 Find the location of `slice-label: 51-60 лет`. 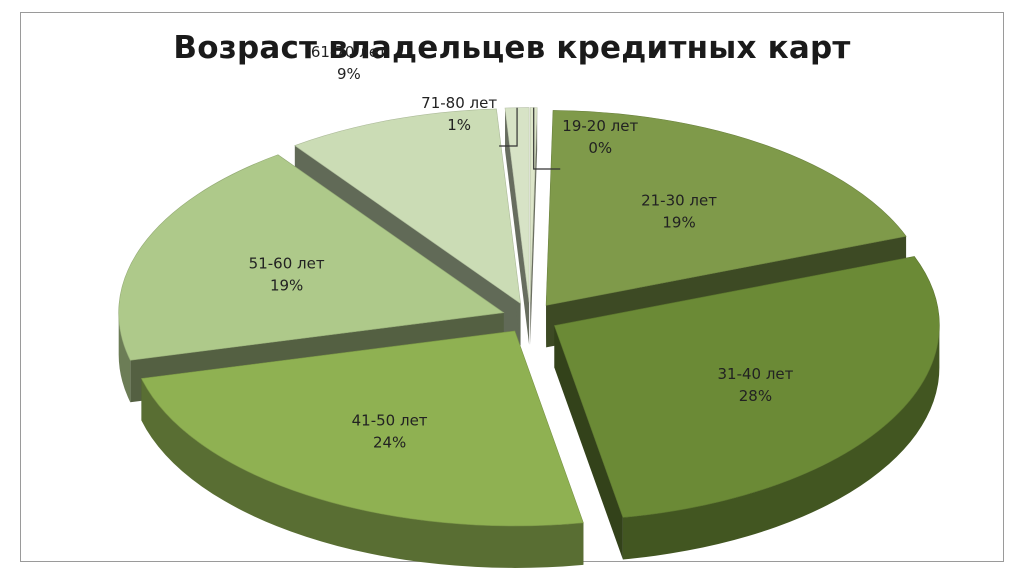

slice-label: 51-60 лет is located at coordinates (287, 264).